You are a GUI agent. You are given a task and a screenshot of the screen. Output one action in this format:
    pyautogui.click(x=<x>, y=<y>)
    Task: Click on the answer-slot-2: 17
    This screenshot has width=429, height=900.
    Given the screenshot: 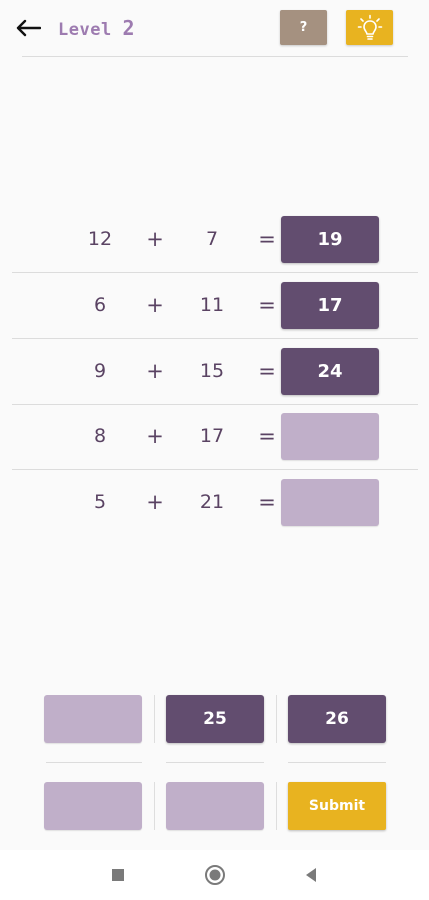 What is the action you would take?
    pyautogui.click(x=330, y=305)
    